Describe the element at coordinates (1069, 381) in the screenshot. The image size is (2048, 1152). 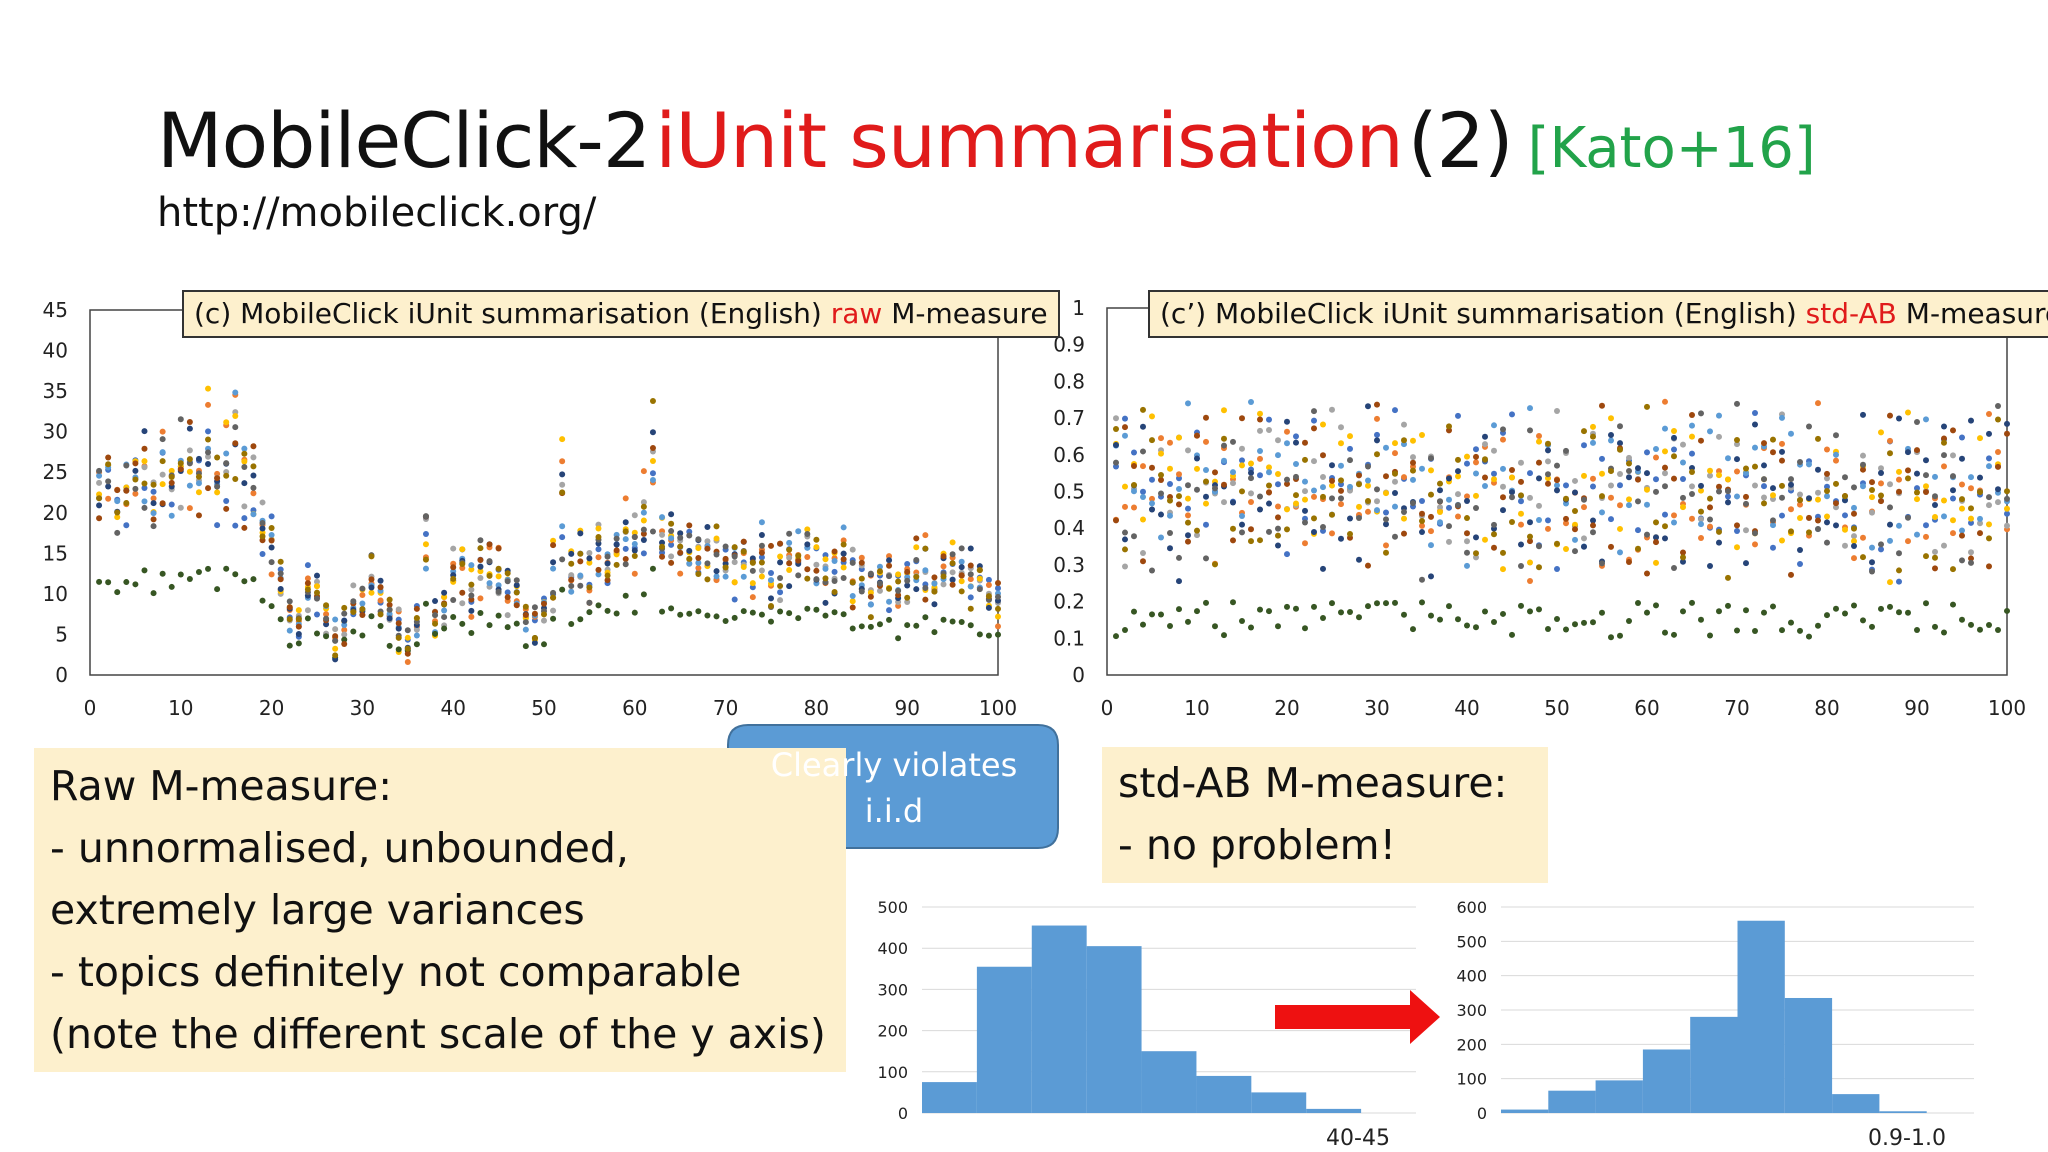
I see `right-y-tick-label: 0.8` at that location.